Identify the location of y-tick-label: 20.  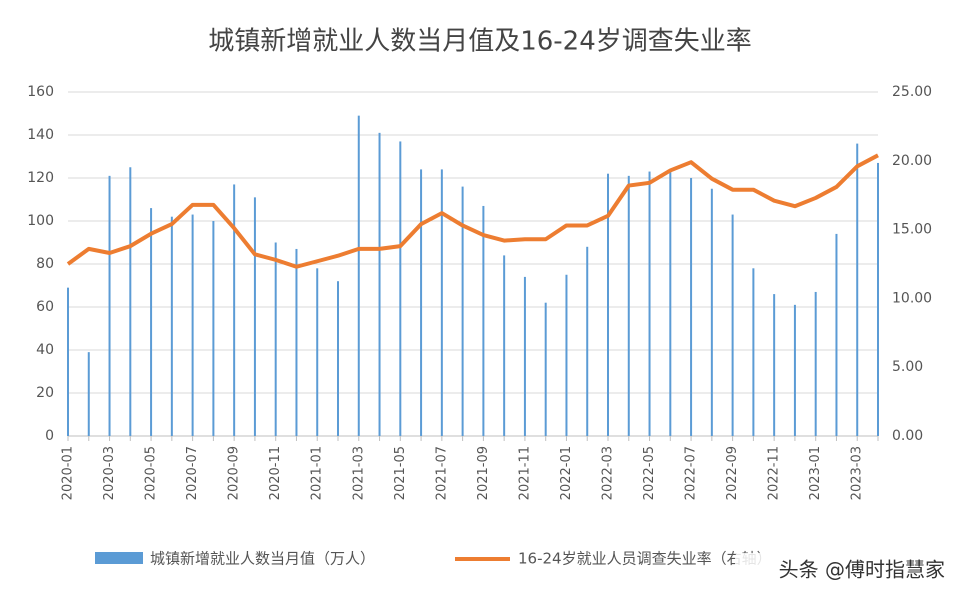
(45, 393).